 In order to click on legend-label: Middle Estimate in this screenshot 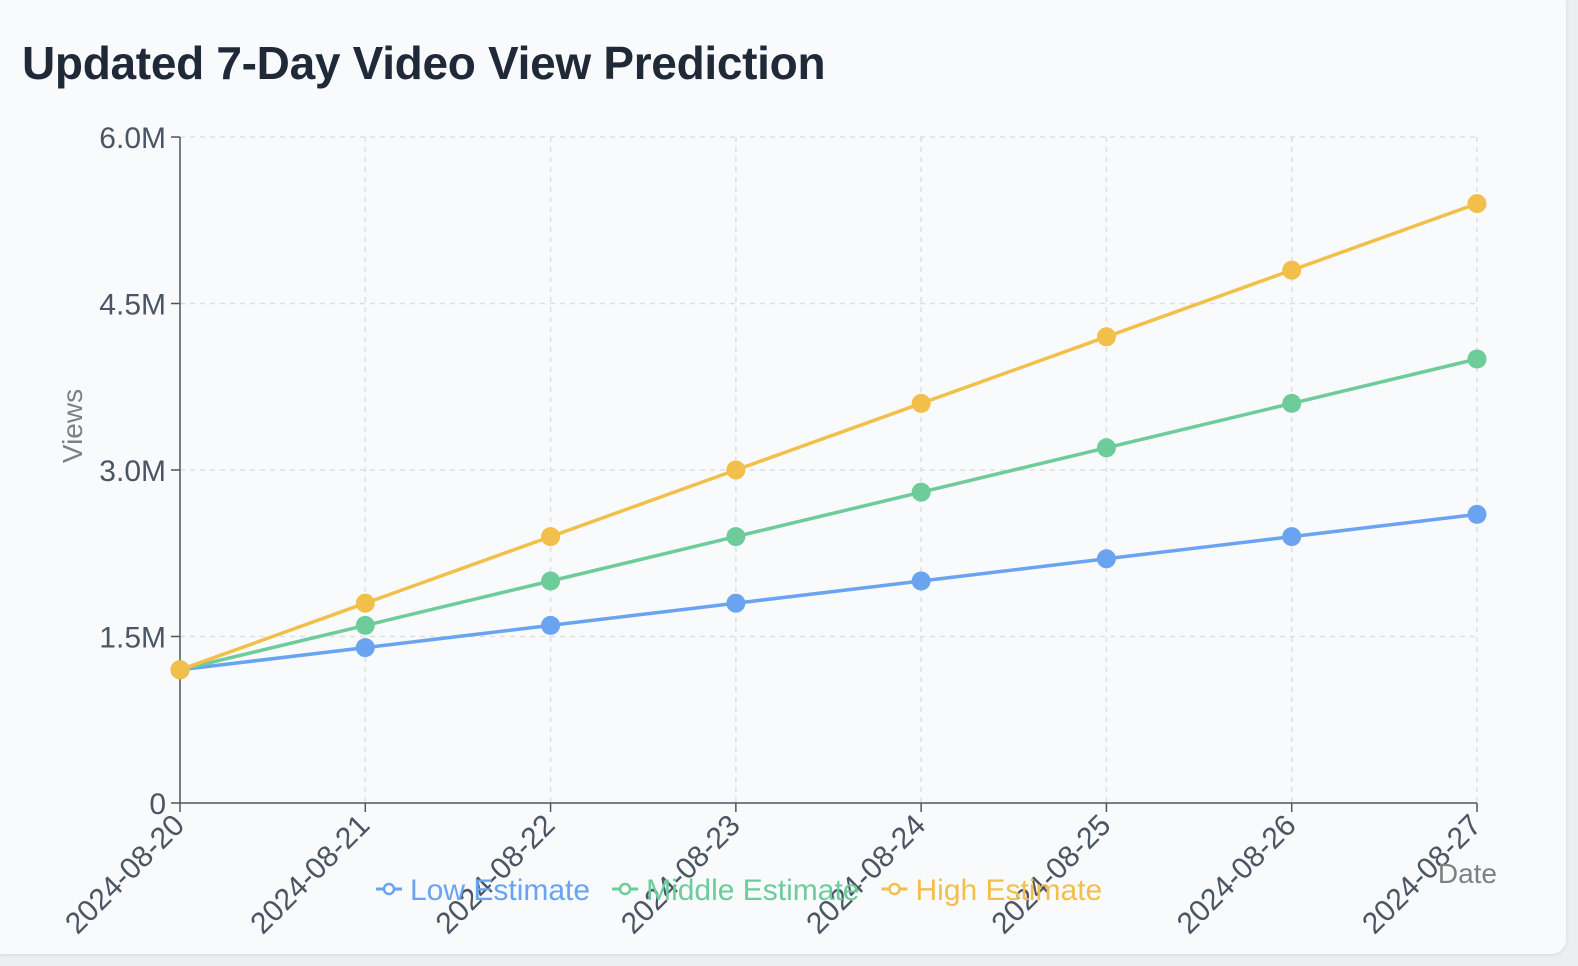, I will do `click(752, 890)`.